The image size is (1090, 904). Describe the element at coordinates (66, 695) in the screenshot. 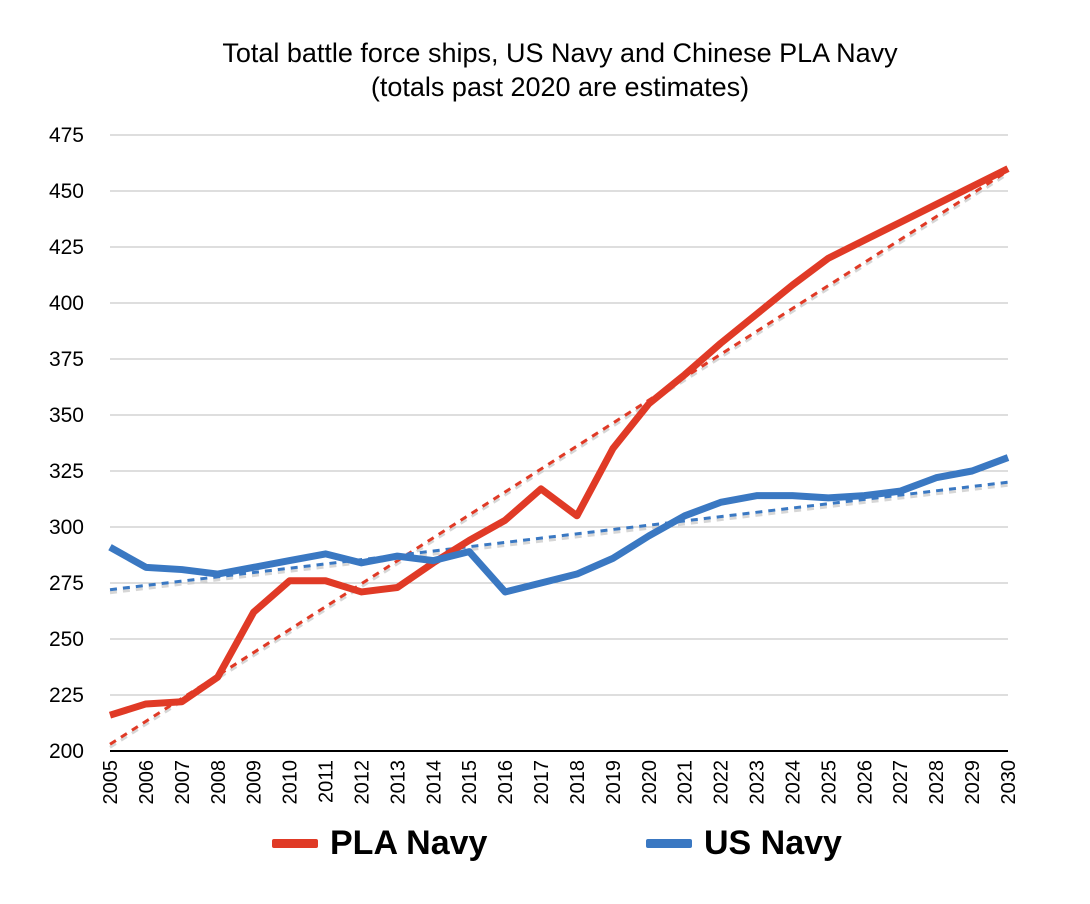

I see `y-tick-label-225: 225` at that location.